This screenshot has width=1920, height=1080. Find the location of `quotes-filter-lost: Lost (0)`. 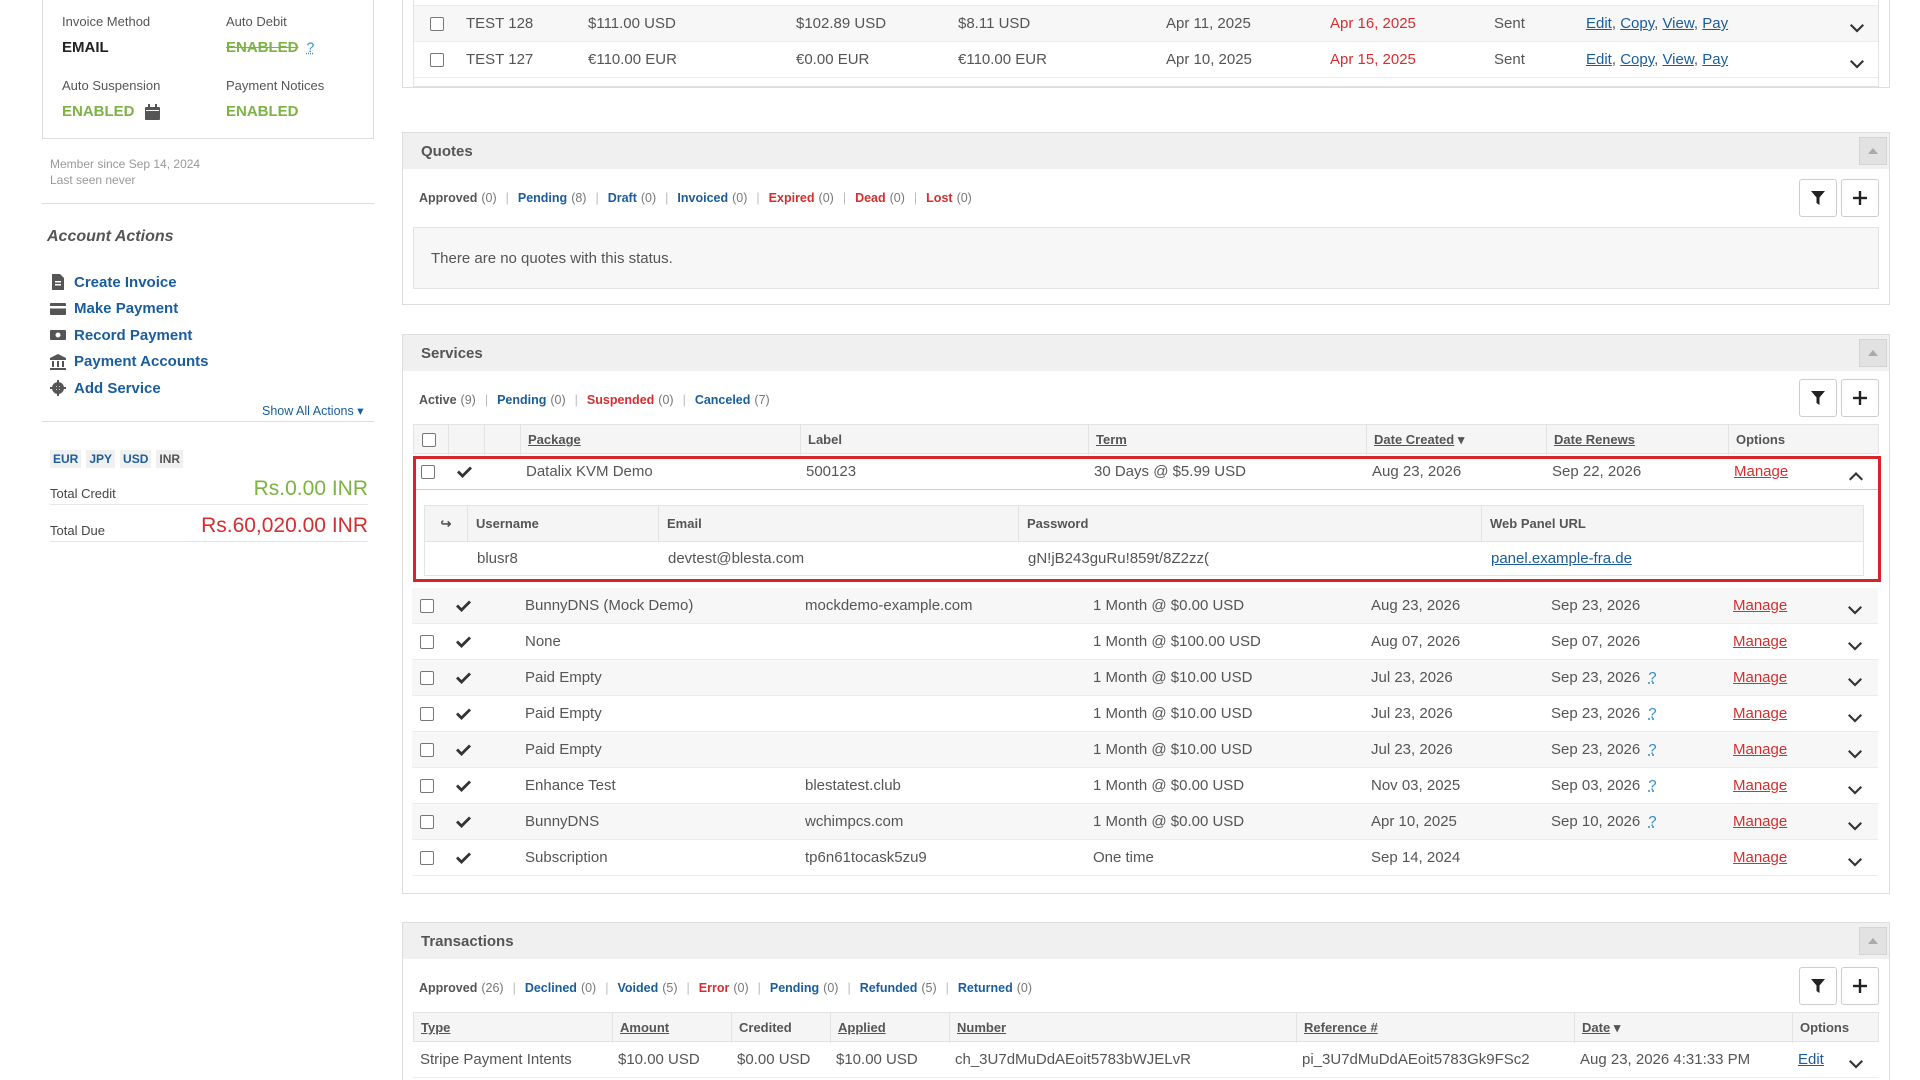

quotes-filter-lost: Lost (0) is located at coordinates (949, 198).